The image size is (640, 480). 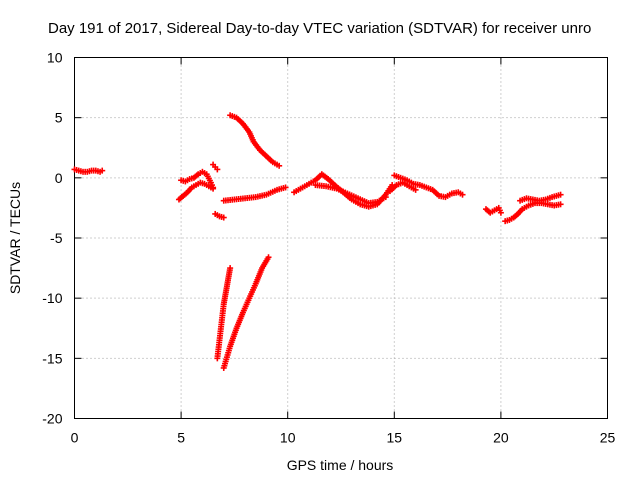 What do you see at coordinates (608, 438) in the screenshot?
I see `x-tick-label: 25` at bounding box center [608, 438].